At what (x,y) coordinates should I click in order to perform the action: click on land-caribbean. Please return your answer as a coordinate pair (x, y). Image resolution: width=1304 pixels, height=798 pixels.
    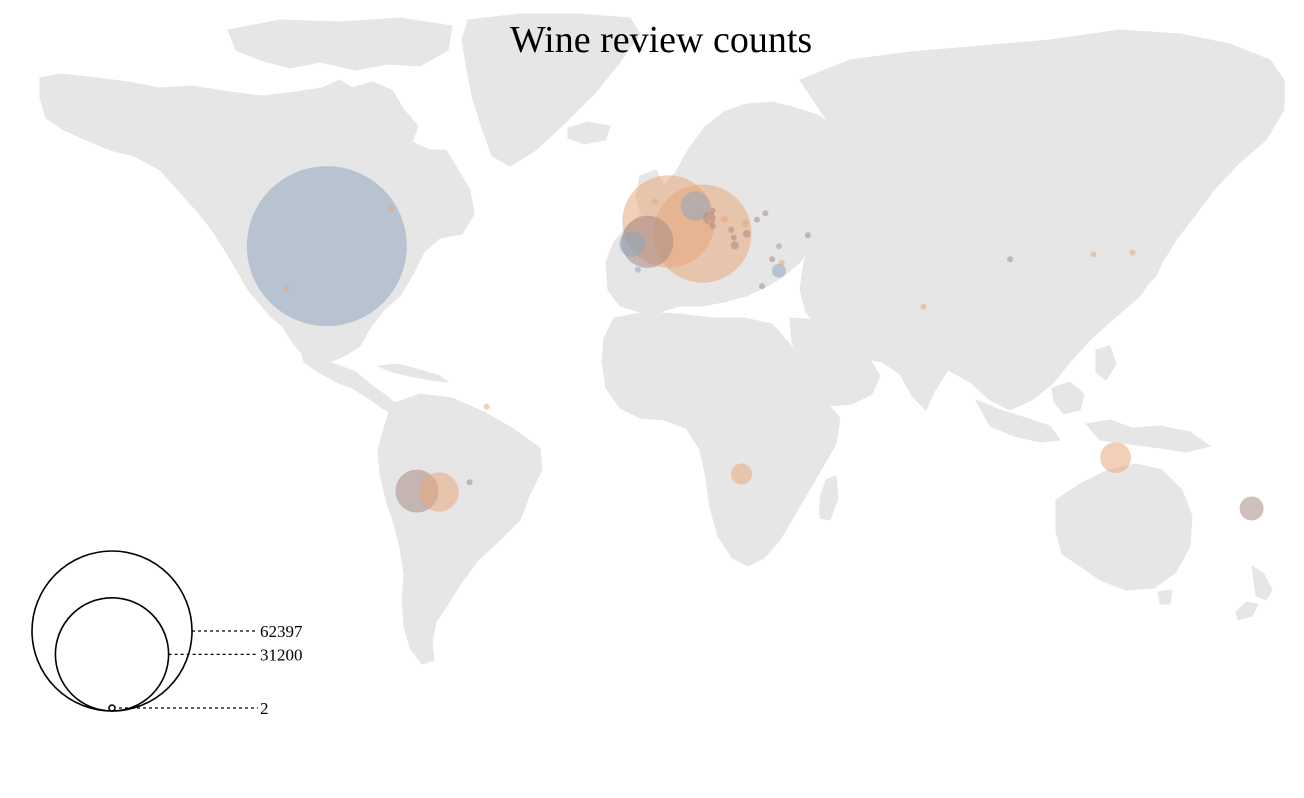
    Looking at the image, I should click on (413, 373).